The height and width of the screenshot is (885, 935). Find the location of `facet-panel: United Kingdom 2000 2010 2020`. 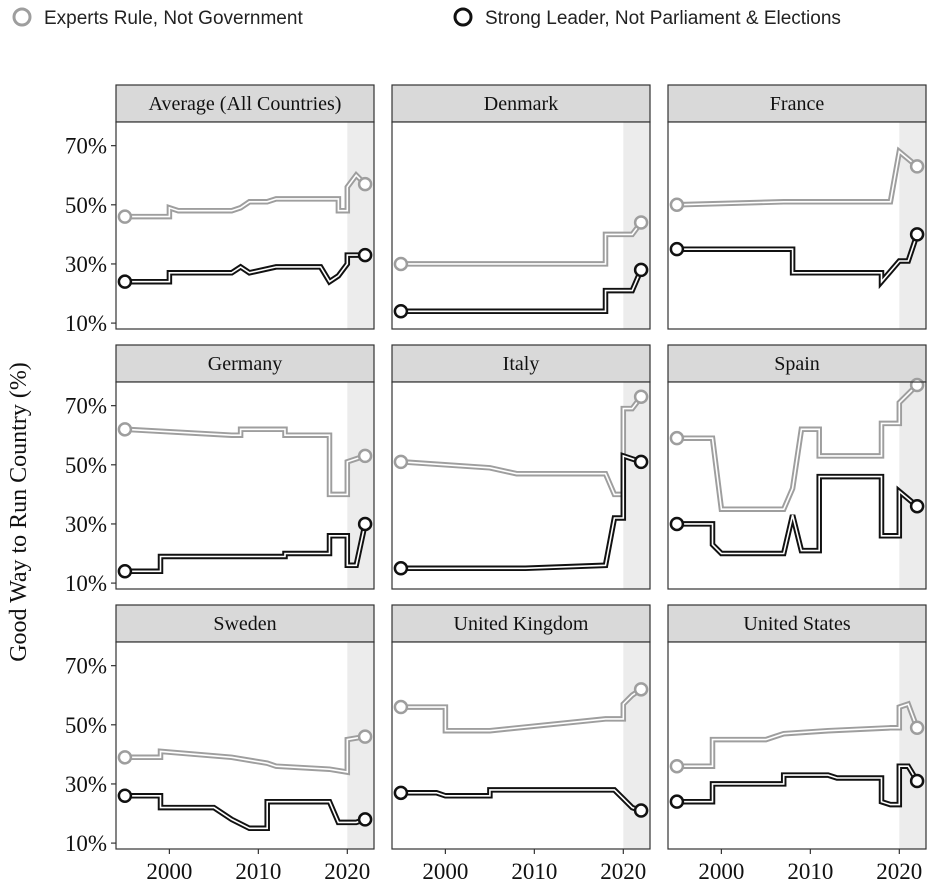

facet-panel: United Kingdom 2000 2010 2020 is located at coordinates (521, 744).